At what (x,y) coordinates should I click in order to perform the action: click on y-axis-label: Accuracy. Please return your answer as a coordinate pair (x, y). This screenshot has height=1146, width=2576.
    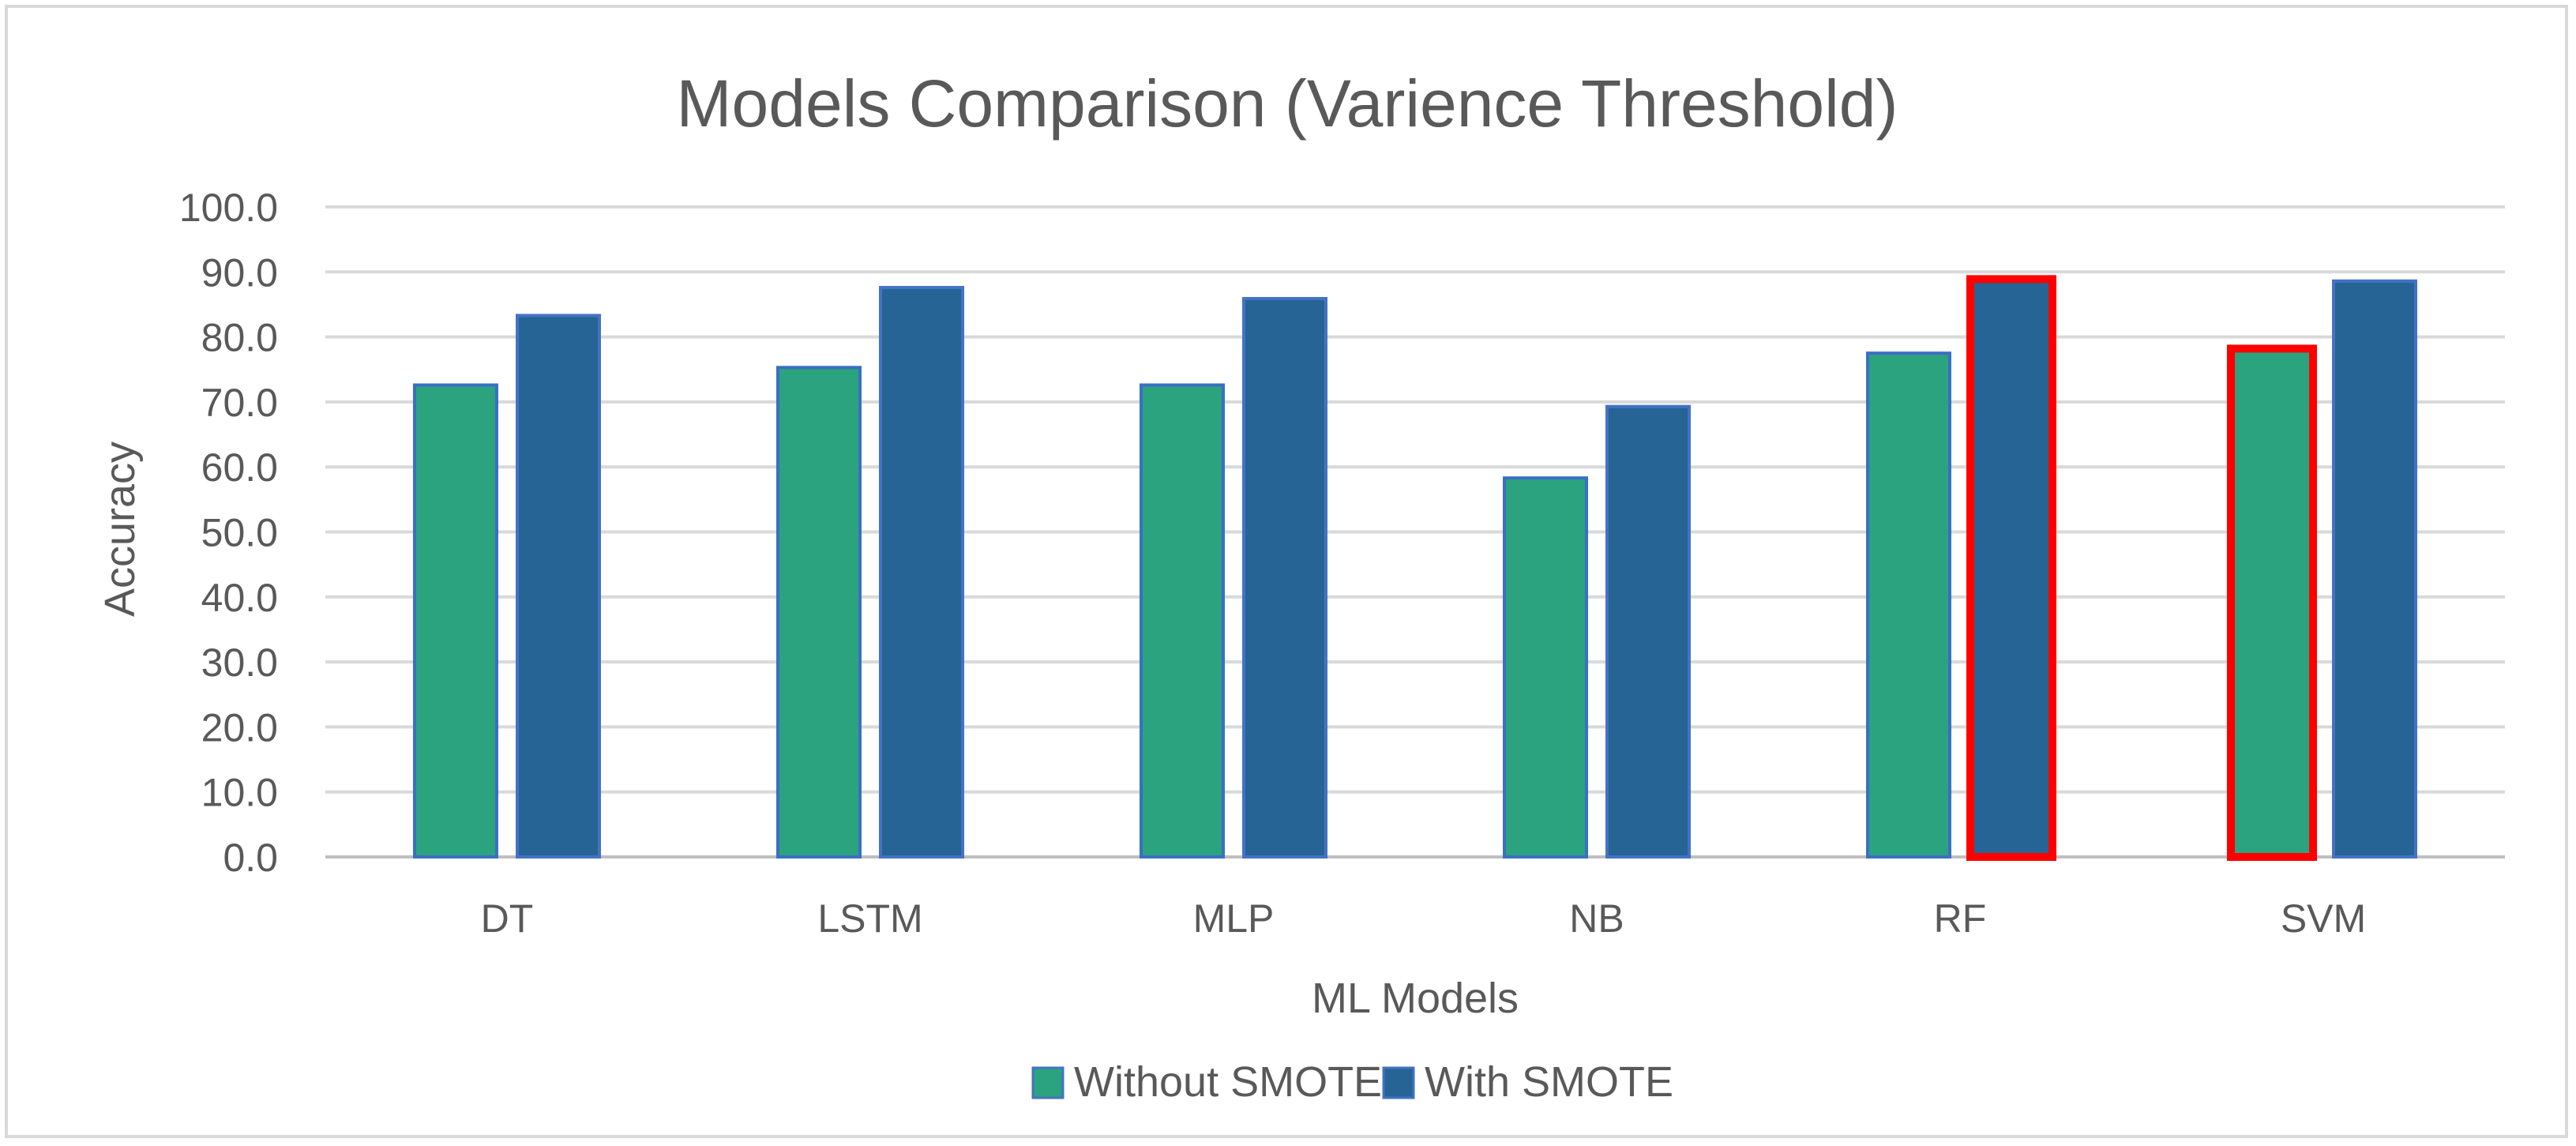
    Looking at the image, I should click on (120, 529).